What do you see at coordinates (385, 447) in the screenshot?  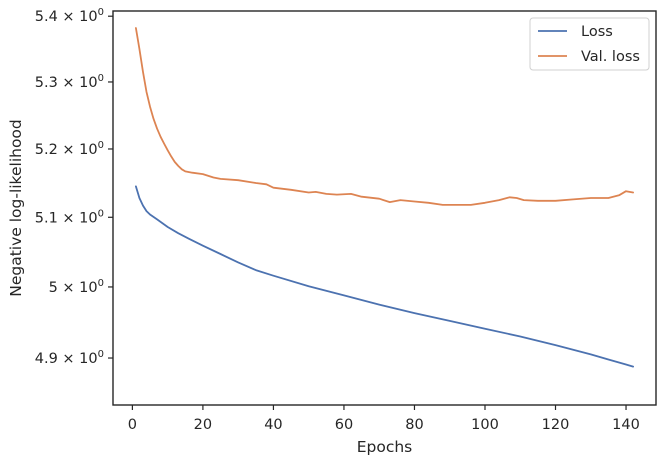 I see `x-axis-label: Epochs` at bounding box center [385, 447].